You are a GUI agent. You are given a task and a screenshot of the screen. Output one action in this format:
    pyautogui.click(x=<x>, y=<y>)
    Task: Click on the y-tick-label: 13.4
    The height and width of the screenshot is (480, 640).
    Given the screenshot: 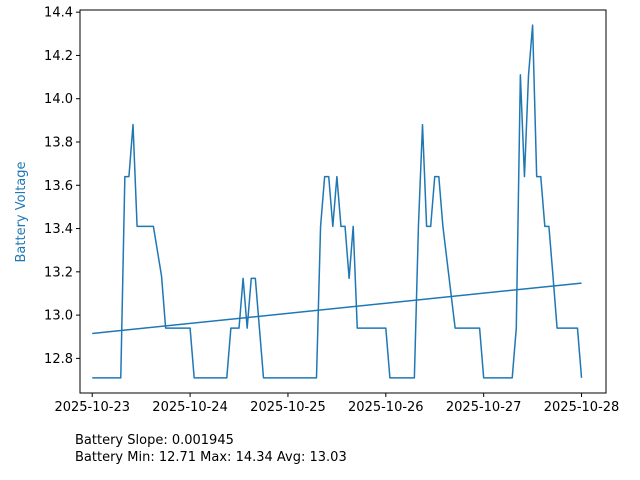 What is the action you would take?
    pyautogui.click(x=58, y=229)
    